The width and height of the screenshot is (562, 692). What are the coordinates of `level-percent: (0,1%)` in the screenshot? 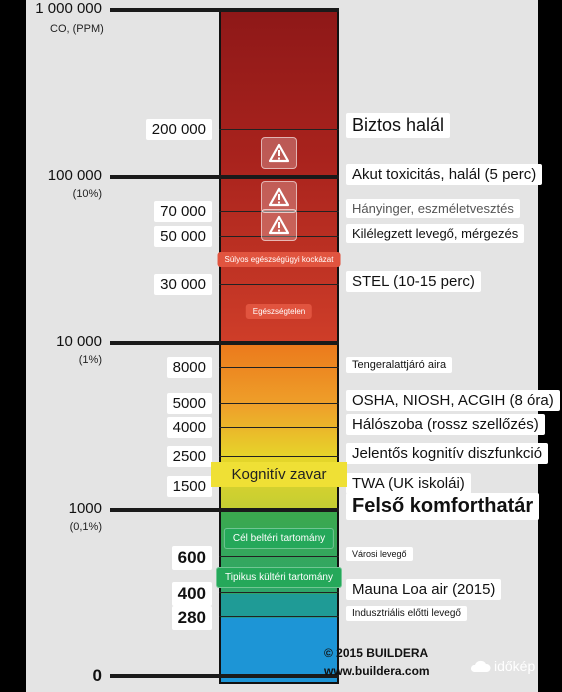 It's located at (85, 527).